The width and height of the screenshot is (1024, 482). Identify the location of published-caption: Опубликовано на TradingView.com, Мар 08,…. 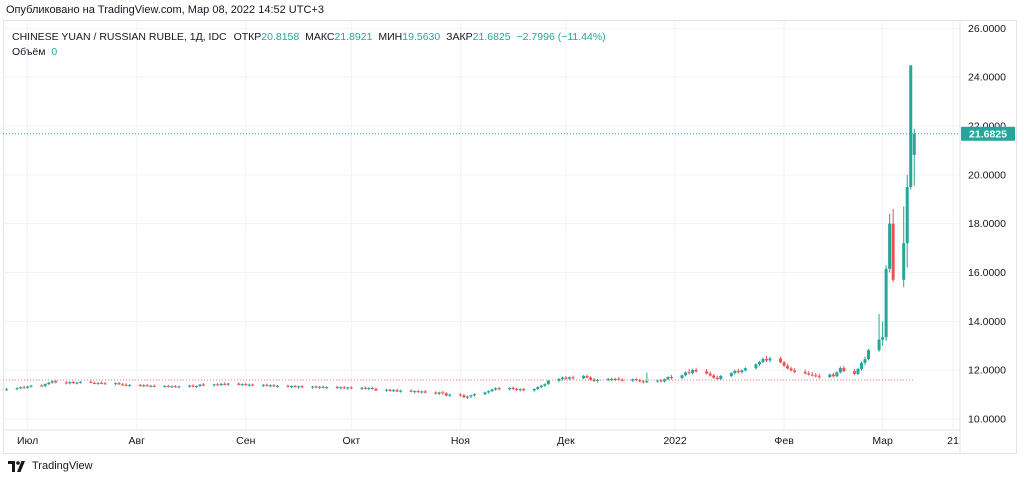
(165, 10).